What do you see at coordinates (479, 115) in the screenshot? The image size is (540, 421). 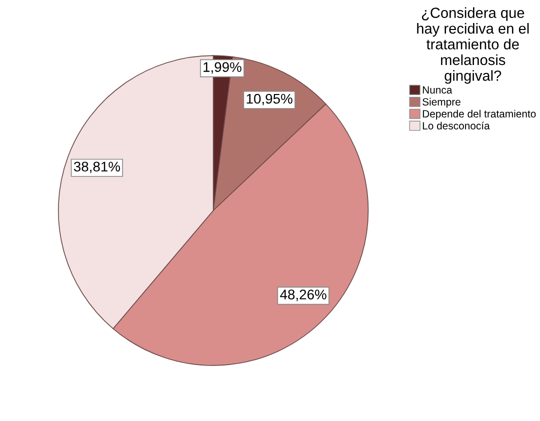 I see `legend-label: Depende del tratamiento` at bounding box center [479, 115].